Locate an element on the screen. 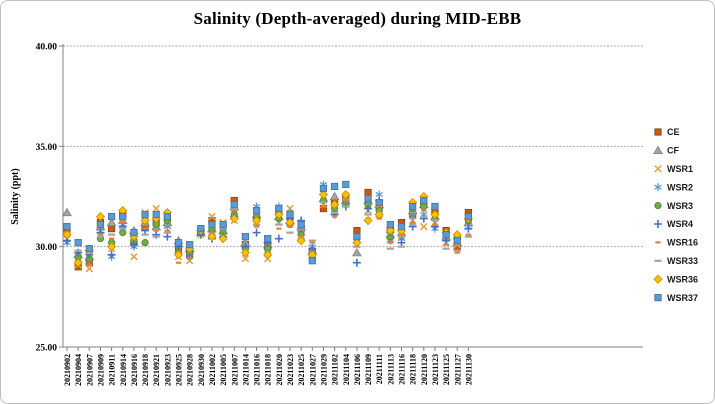 This screenshot has width=715, height=404. legend-marker-CE is located at coordinates (658, 132).